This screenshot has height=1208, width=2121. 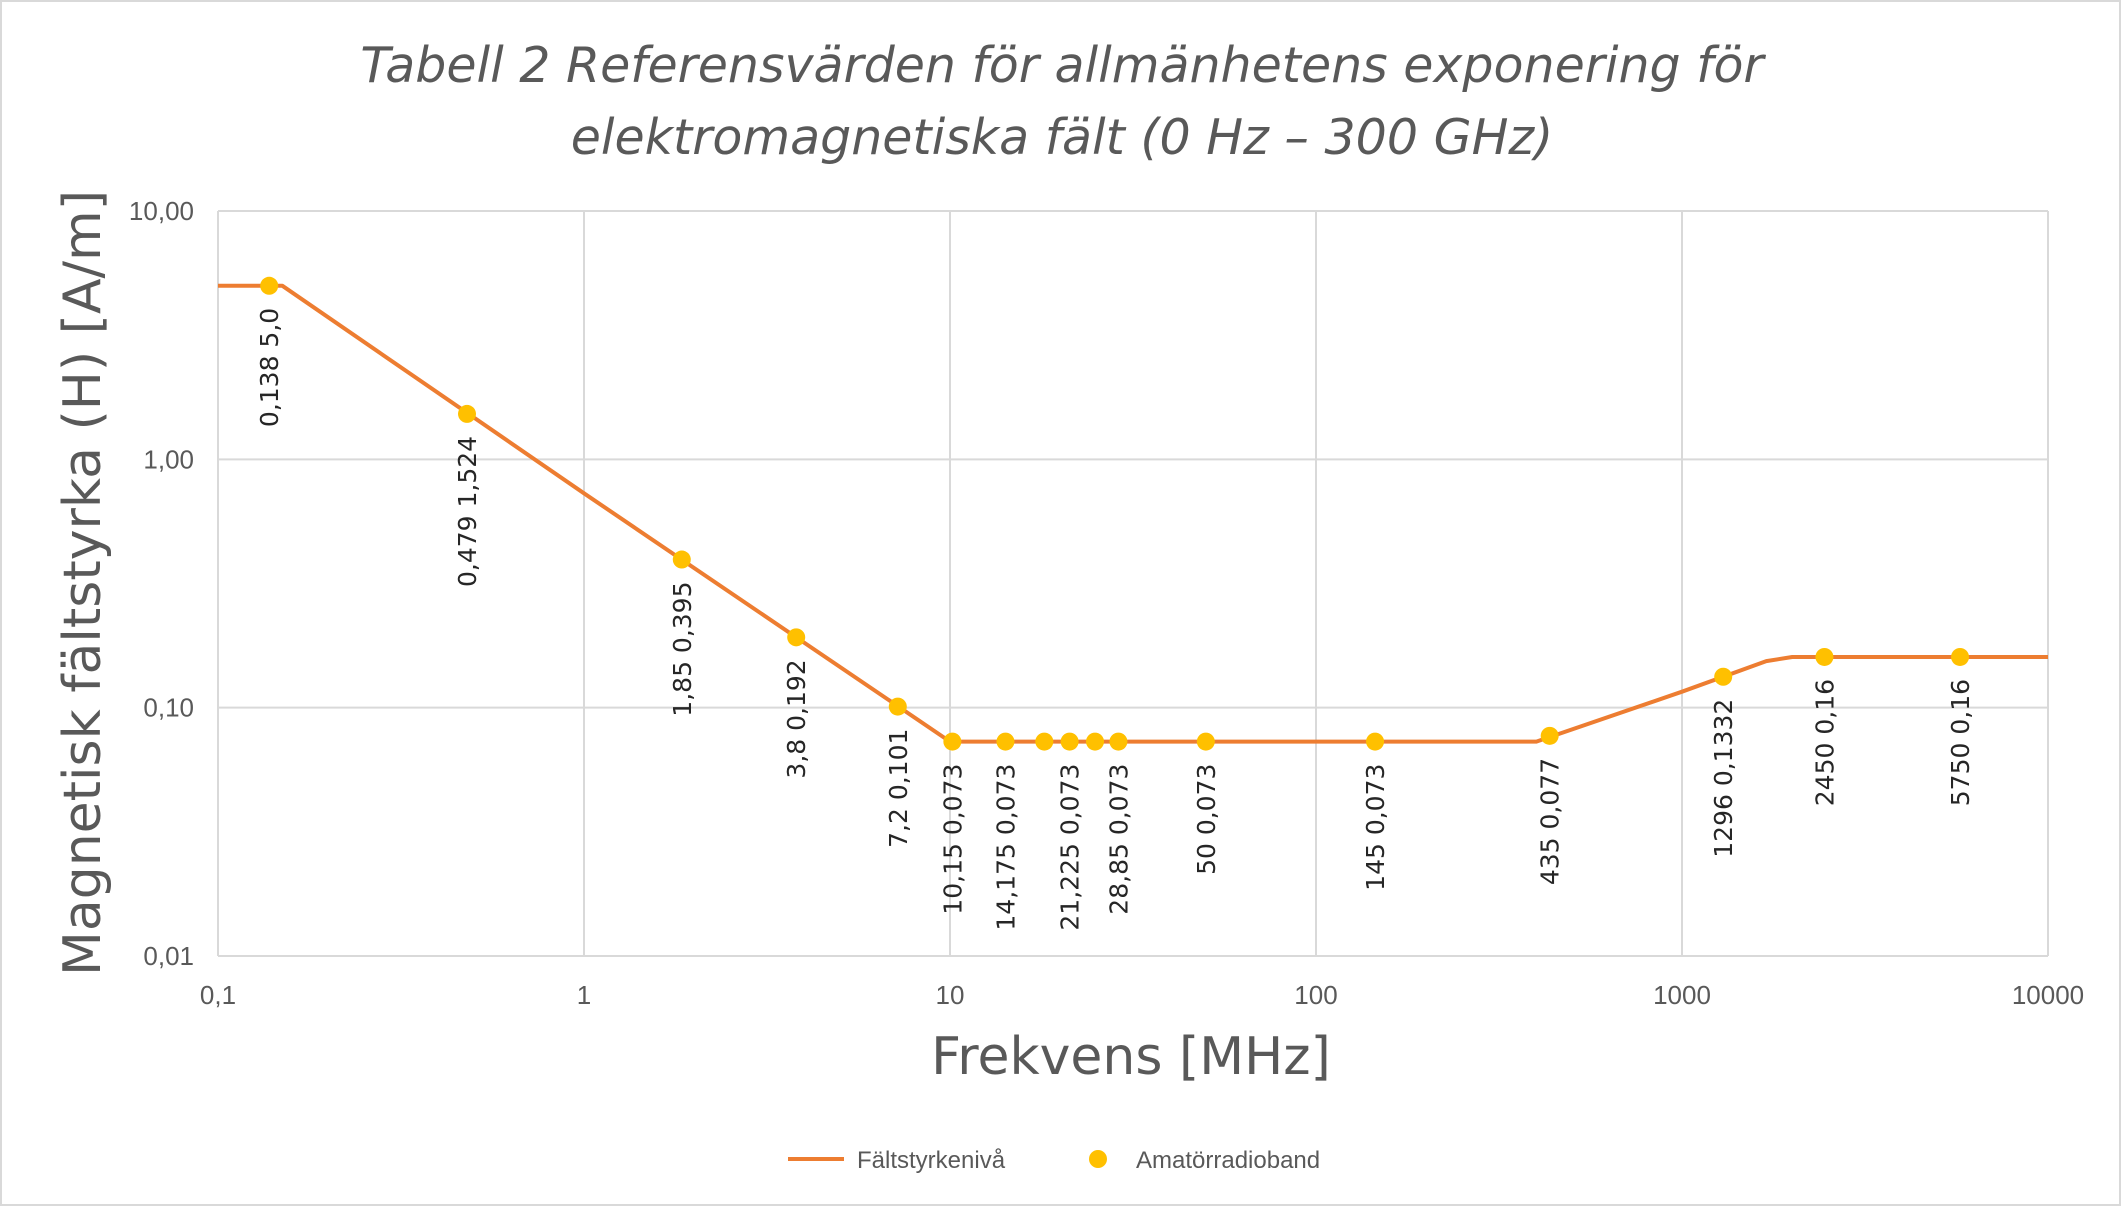 What do you see at coordinates (1206, 819) in the screenshot?
I see `data-label: 50 0,073` at bounding box center [1206, 819].